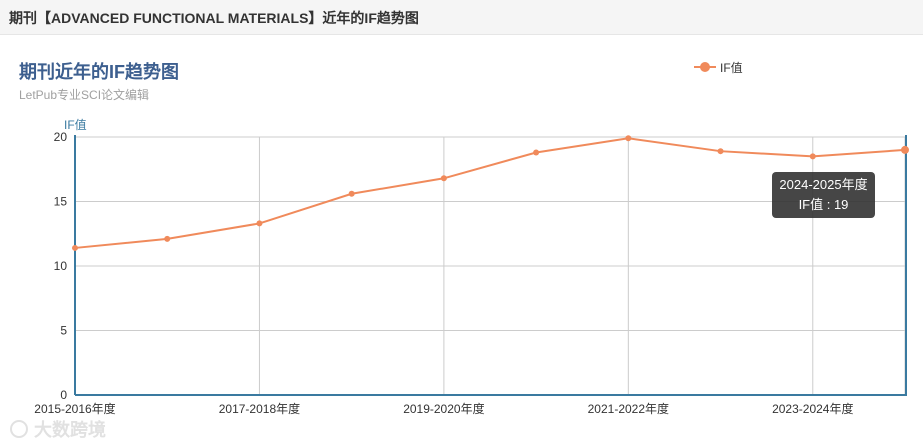  What do you see at coordinates (731, 67) in the screenshot?
I see `legend-label: IF值` at bounding box center [731, 67].